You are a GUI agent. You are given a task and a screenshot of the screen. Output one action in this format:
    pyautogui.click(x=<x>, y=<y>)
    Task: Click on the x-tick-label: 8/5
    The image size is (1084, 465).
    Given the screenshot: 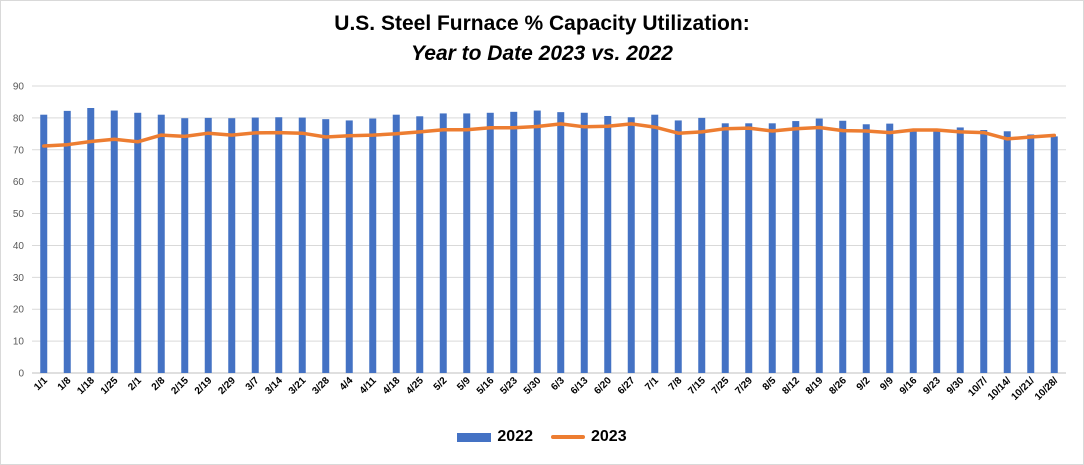 What is the action you would take?
    pyautogui.click(x=770, y=384)
    